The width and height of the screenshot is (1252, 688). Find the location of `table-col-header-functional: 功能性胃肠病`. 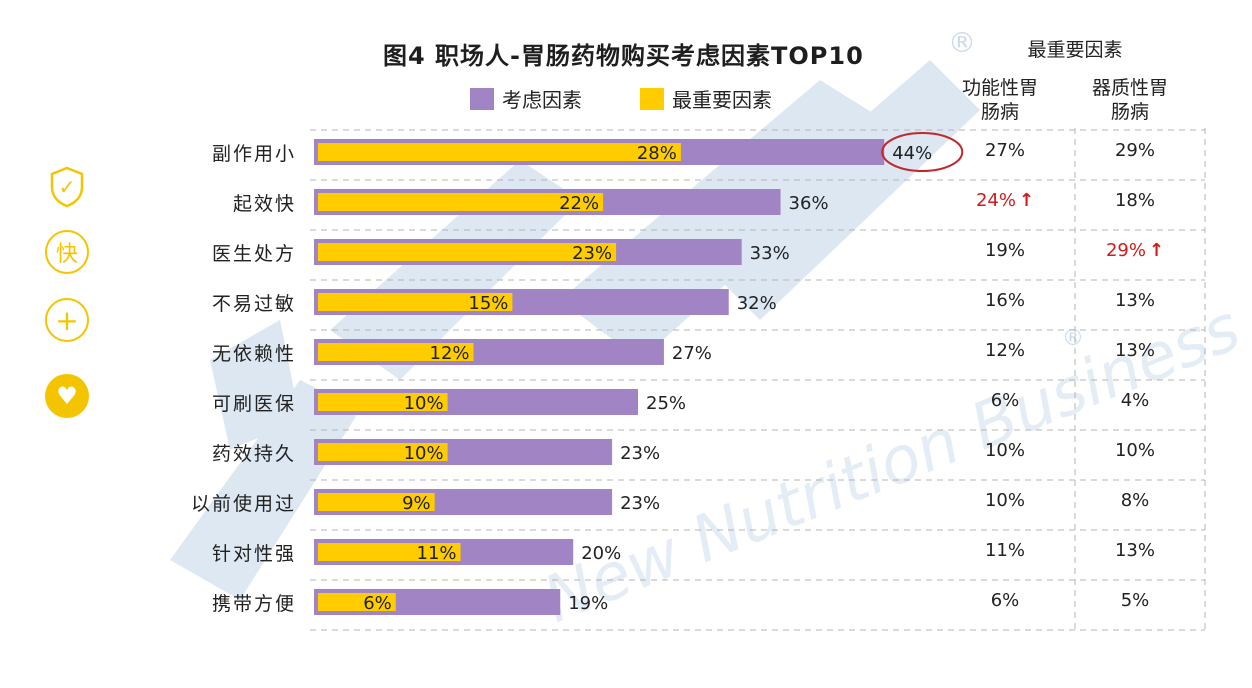

table-col-header-functional: 功能性胃肠病 is located at coordinates (999, 100).